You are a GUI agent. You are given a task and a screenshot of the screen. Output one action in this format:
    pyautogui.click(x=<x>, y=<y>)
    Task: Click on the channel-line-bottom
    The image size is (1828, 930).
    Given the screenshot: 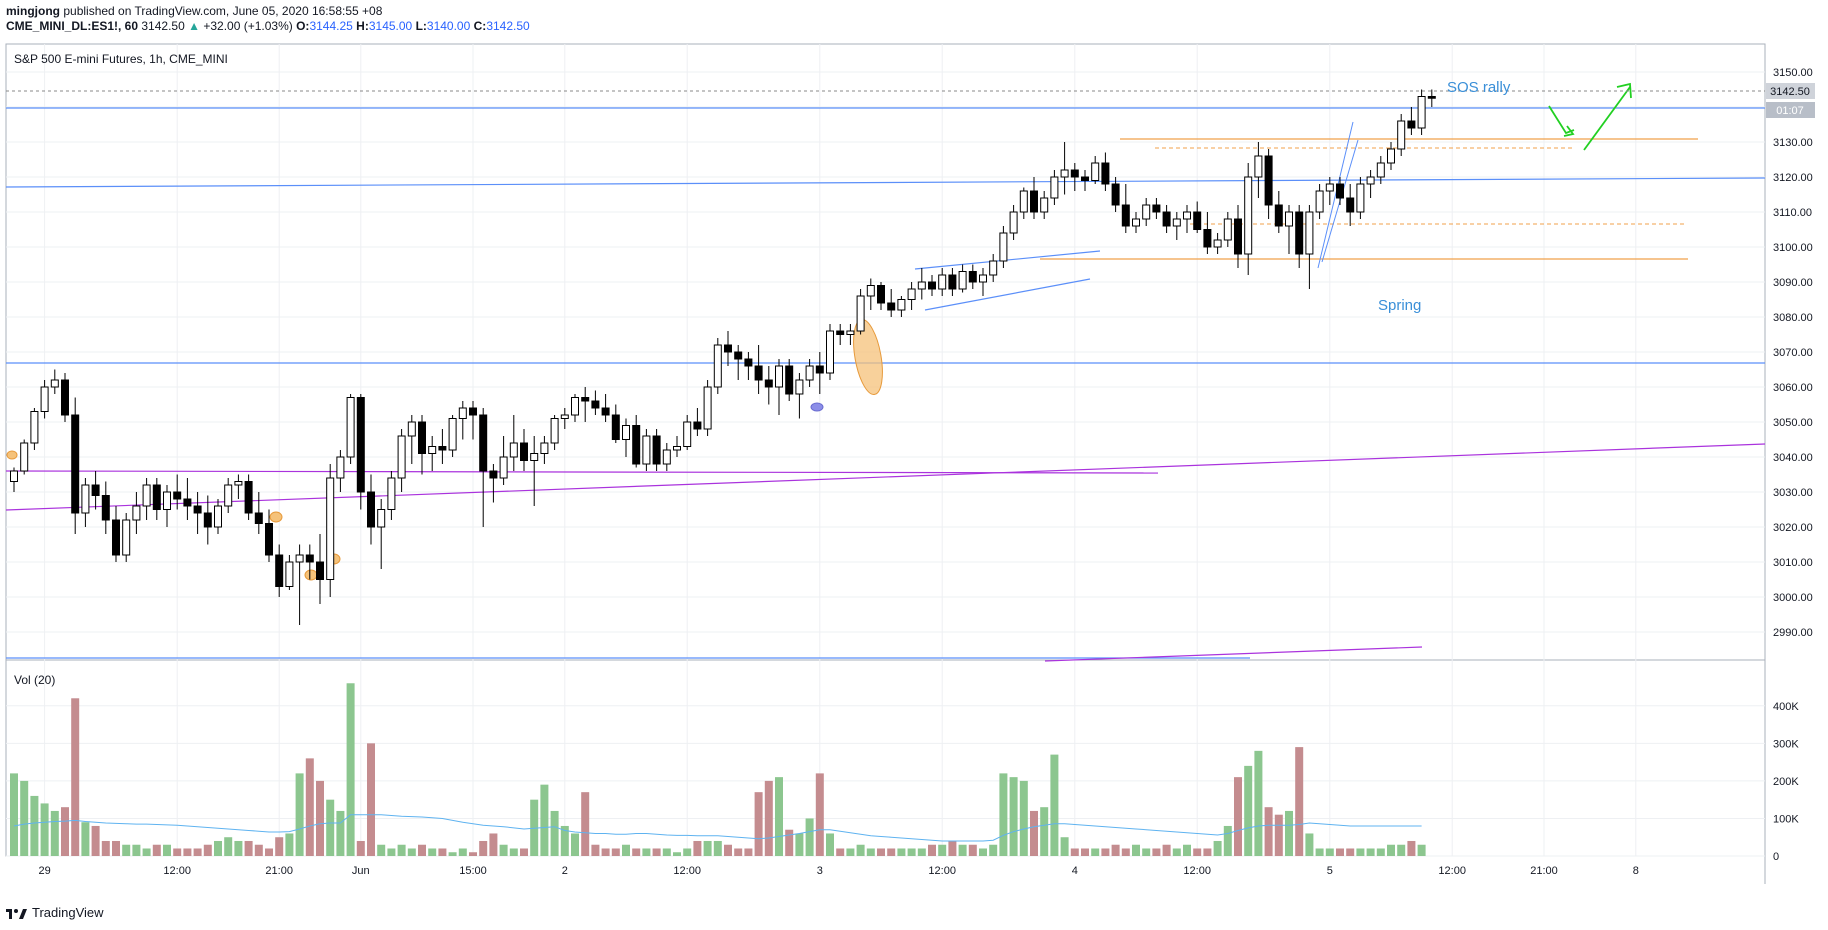 What is the action you would take?
    pyautogui.click(x=1233, y=654)
    